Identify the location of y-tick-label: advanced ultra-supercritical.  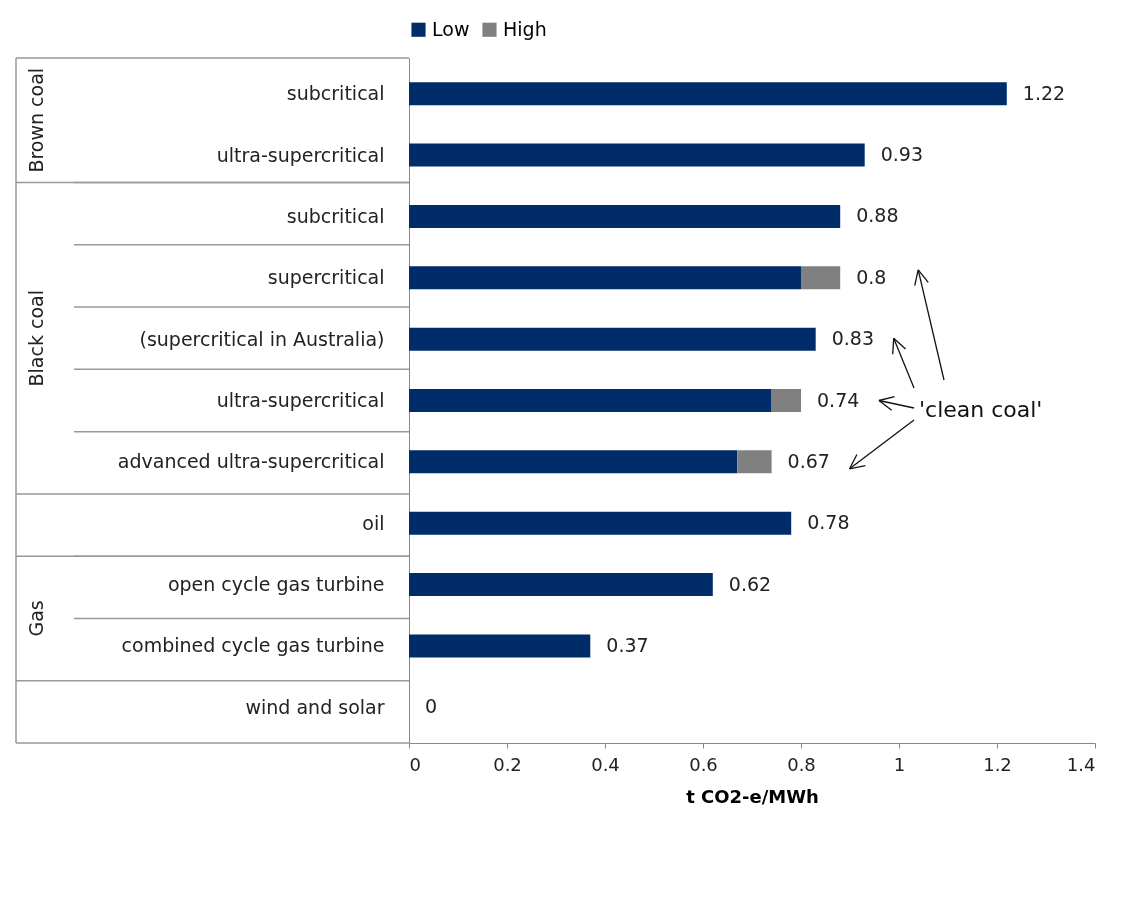
(251, 461).